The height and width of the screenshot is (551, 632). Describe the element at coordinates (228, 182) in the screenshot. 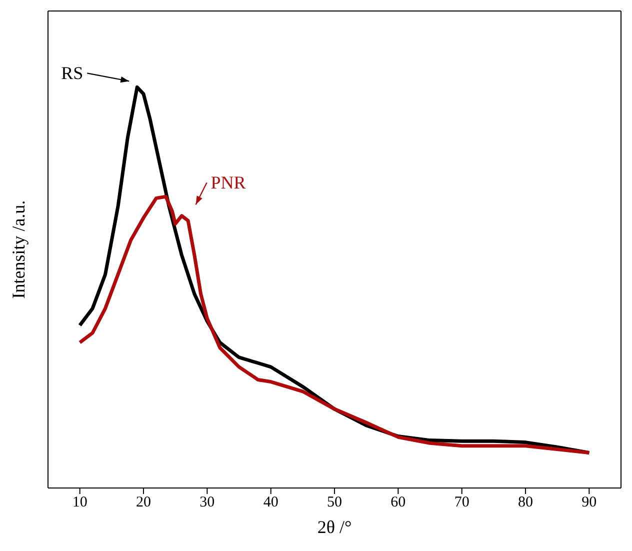

I see `legend-label: PNR` at that location.